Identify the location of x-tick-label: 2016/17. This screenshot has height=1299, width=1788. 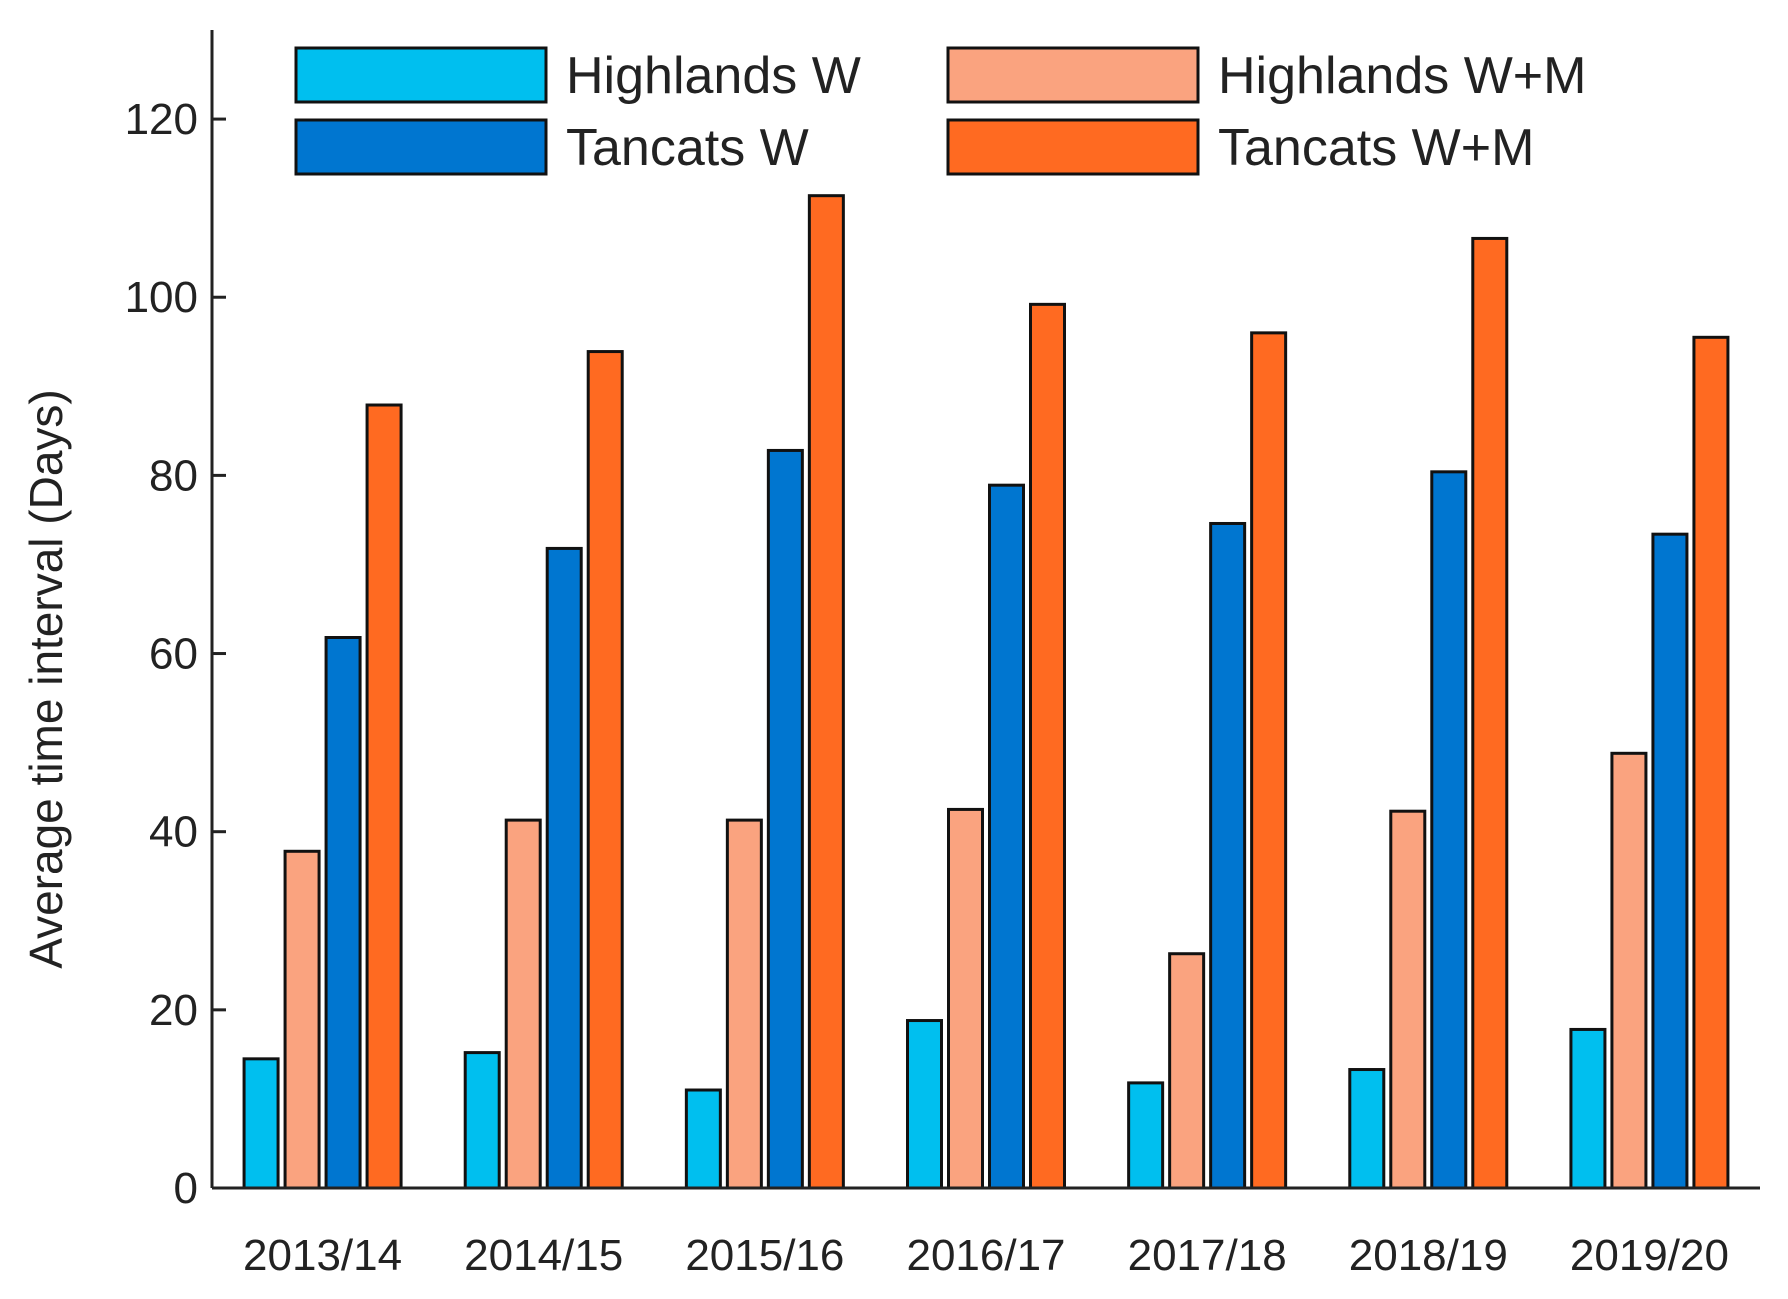
(985, 1255).